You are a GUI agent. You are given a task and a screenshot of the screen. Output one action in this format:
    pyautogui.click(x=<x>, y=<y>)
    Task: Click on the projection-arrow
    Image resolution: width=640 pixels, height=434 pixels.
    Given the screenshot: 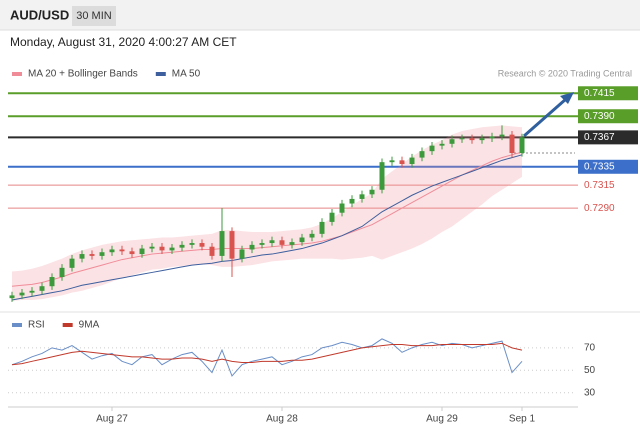 What is the action you would take?
    pyautogui.click(x=545, y=117)
    